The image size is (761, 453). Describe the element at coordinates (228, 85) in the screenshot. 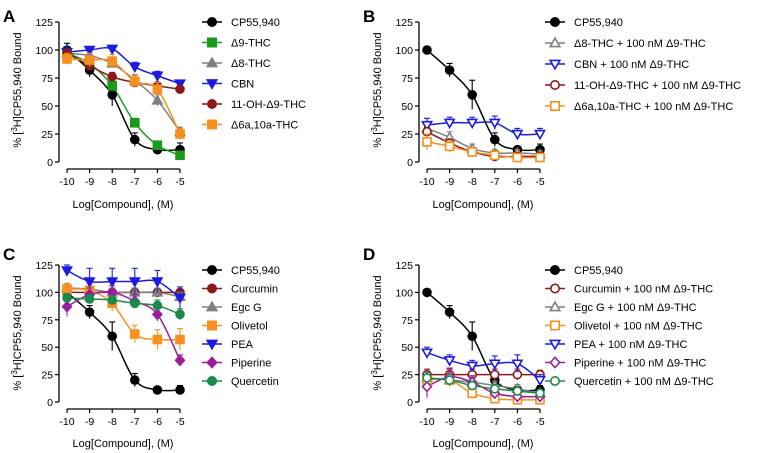

I see `legend-item: CBN` at that location.